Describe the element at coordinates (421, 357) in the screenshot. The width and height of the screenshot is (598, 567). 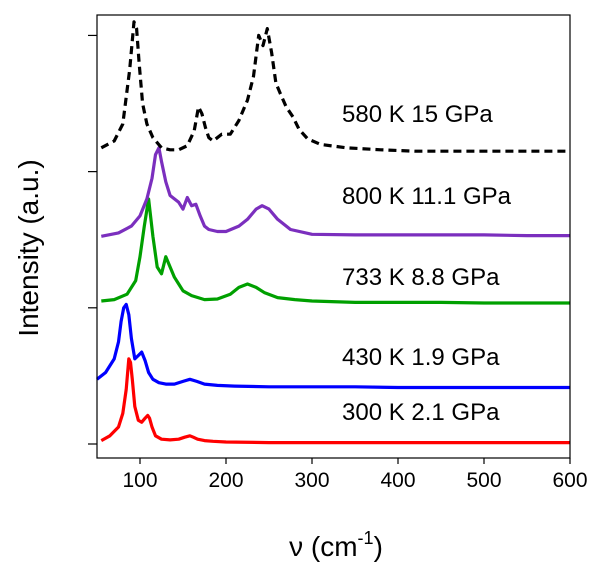
I see `series-label-1: 430 K 1.9 GPa` at that location.